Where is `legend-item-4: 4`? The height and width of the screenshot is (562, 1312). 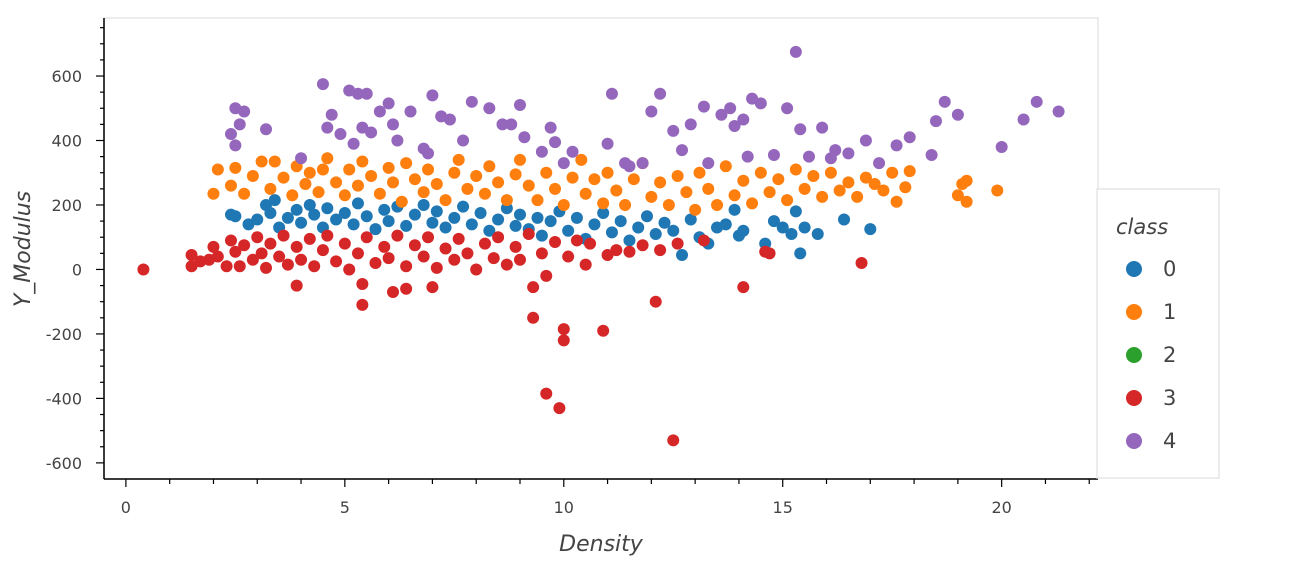 legend-item-4: 4 is located at coordinates (1151, 441).